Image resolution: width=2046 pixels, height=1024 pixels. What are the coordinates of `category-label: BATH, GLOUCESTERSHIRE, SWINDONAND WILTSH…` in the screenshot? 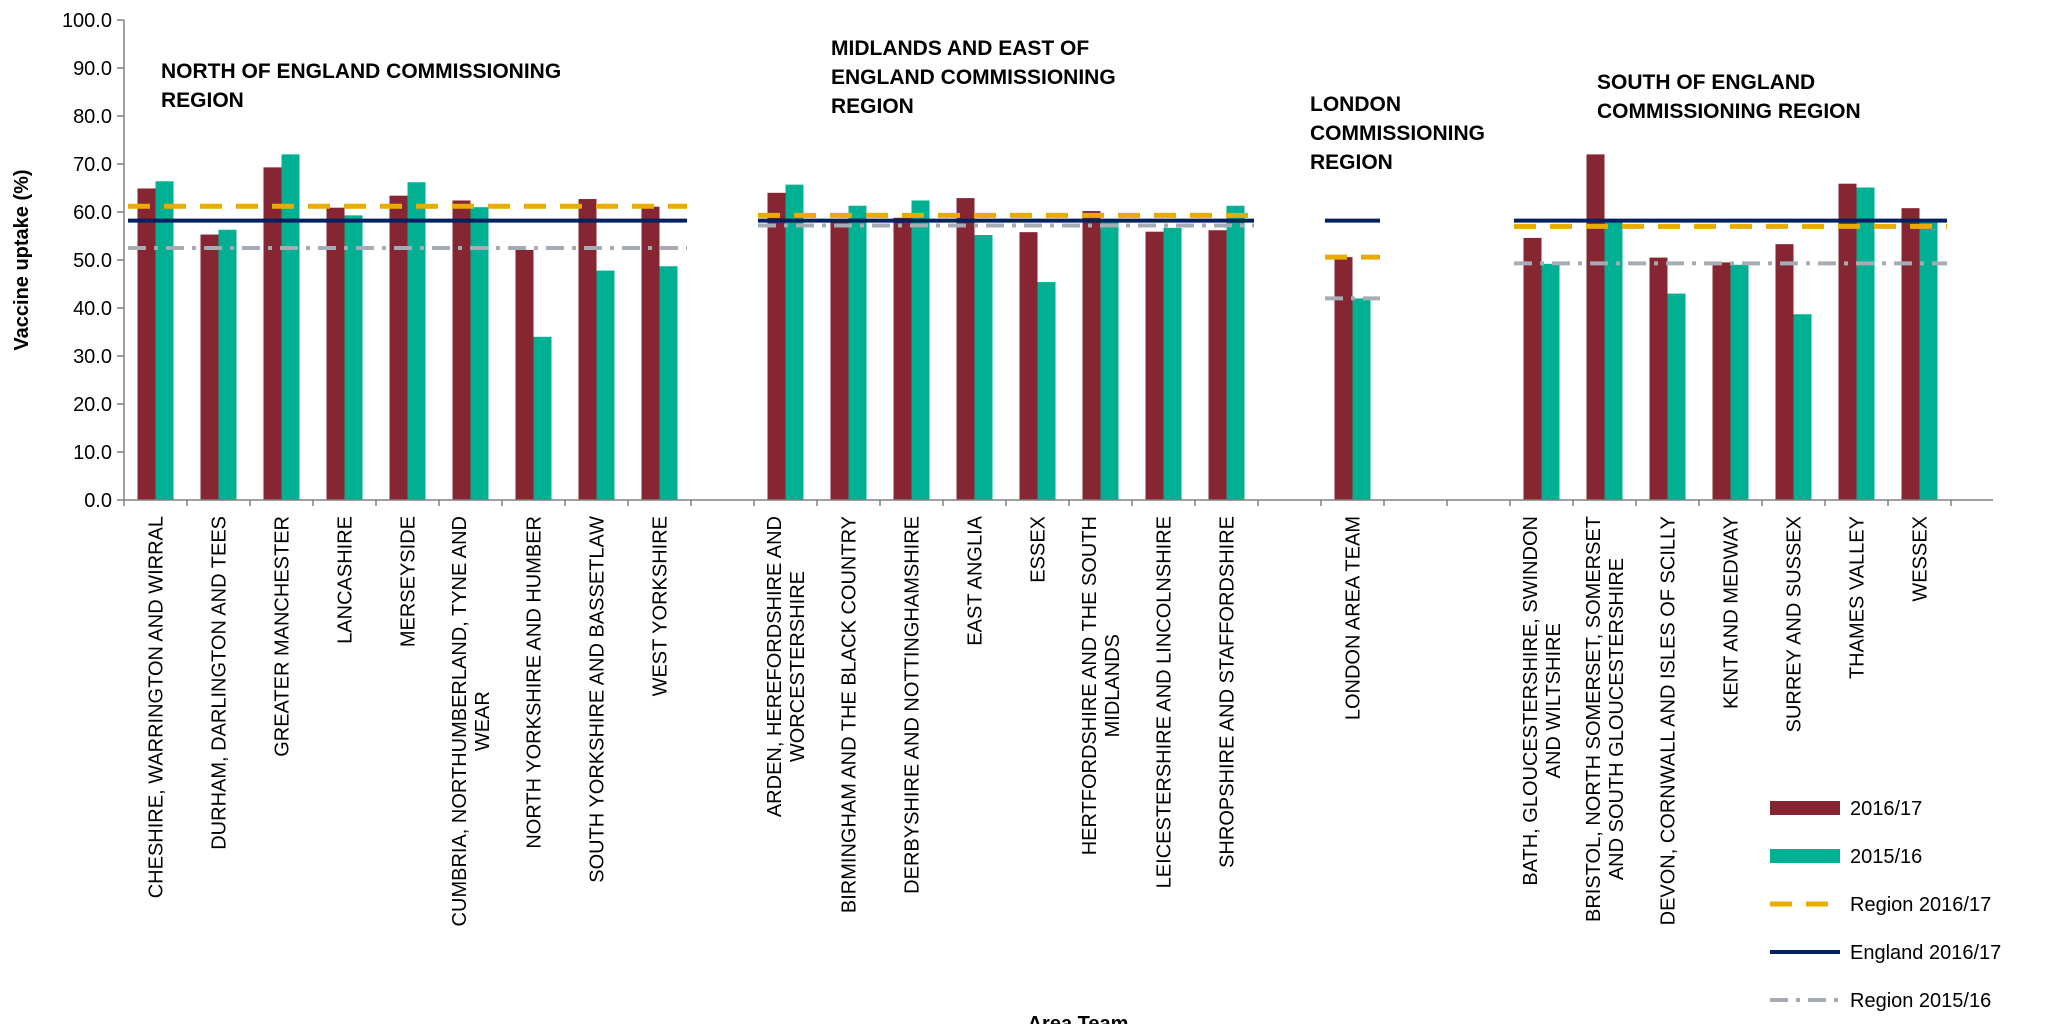 It's located at (1542, 701).